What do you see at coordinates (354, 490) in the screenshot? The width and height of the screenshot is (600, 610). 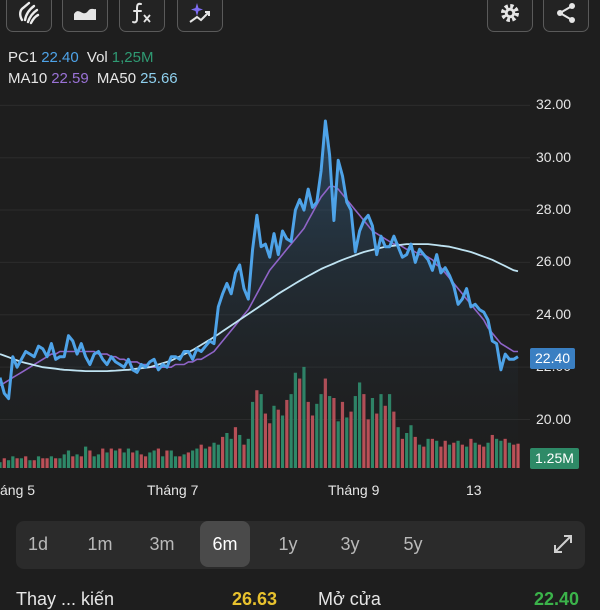 I see `x-tick-label: Tháng 9` at bounding box center [354, 490].